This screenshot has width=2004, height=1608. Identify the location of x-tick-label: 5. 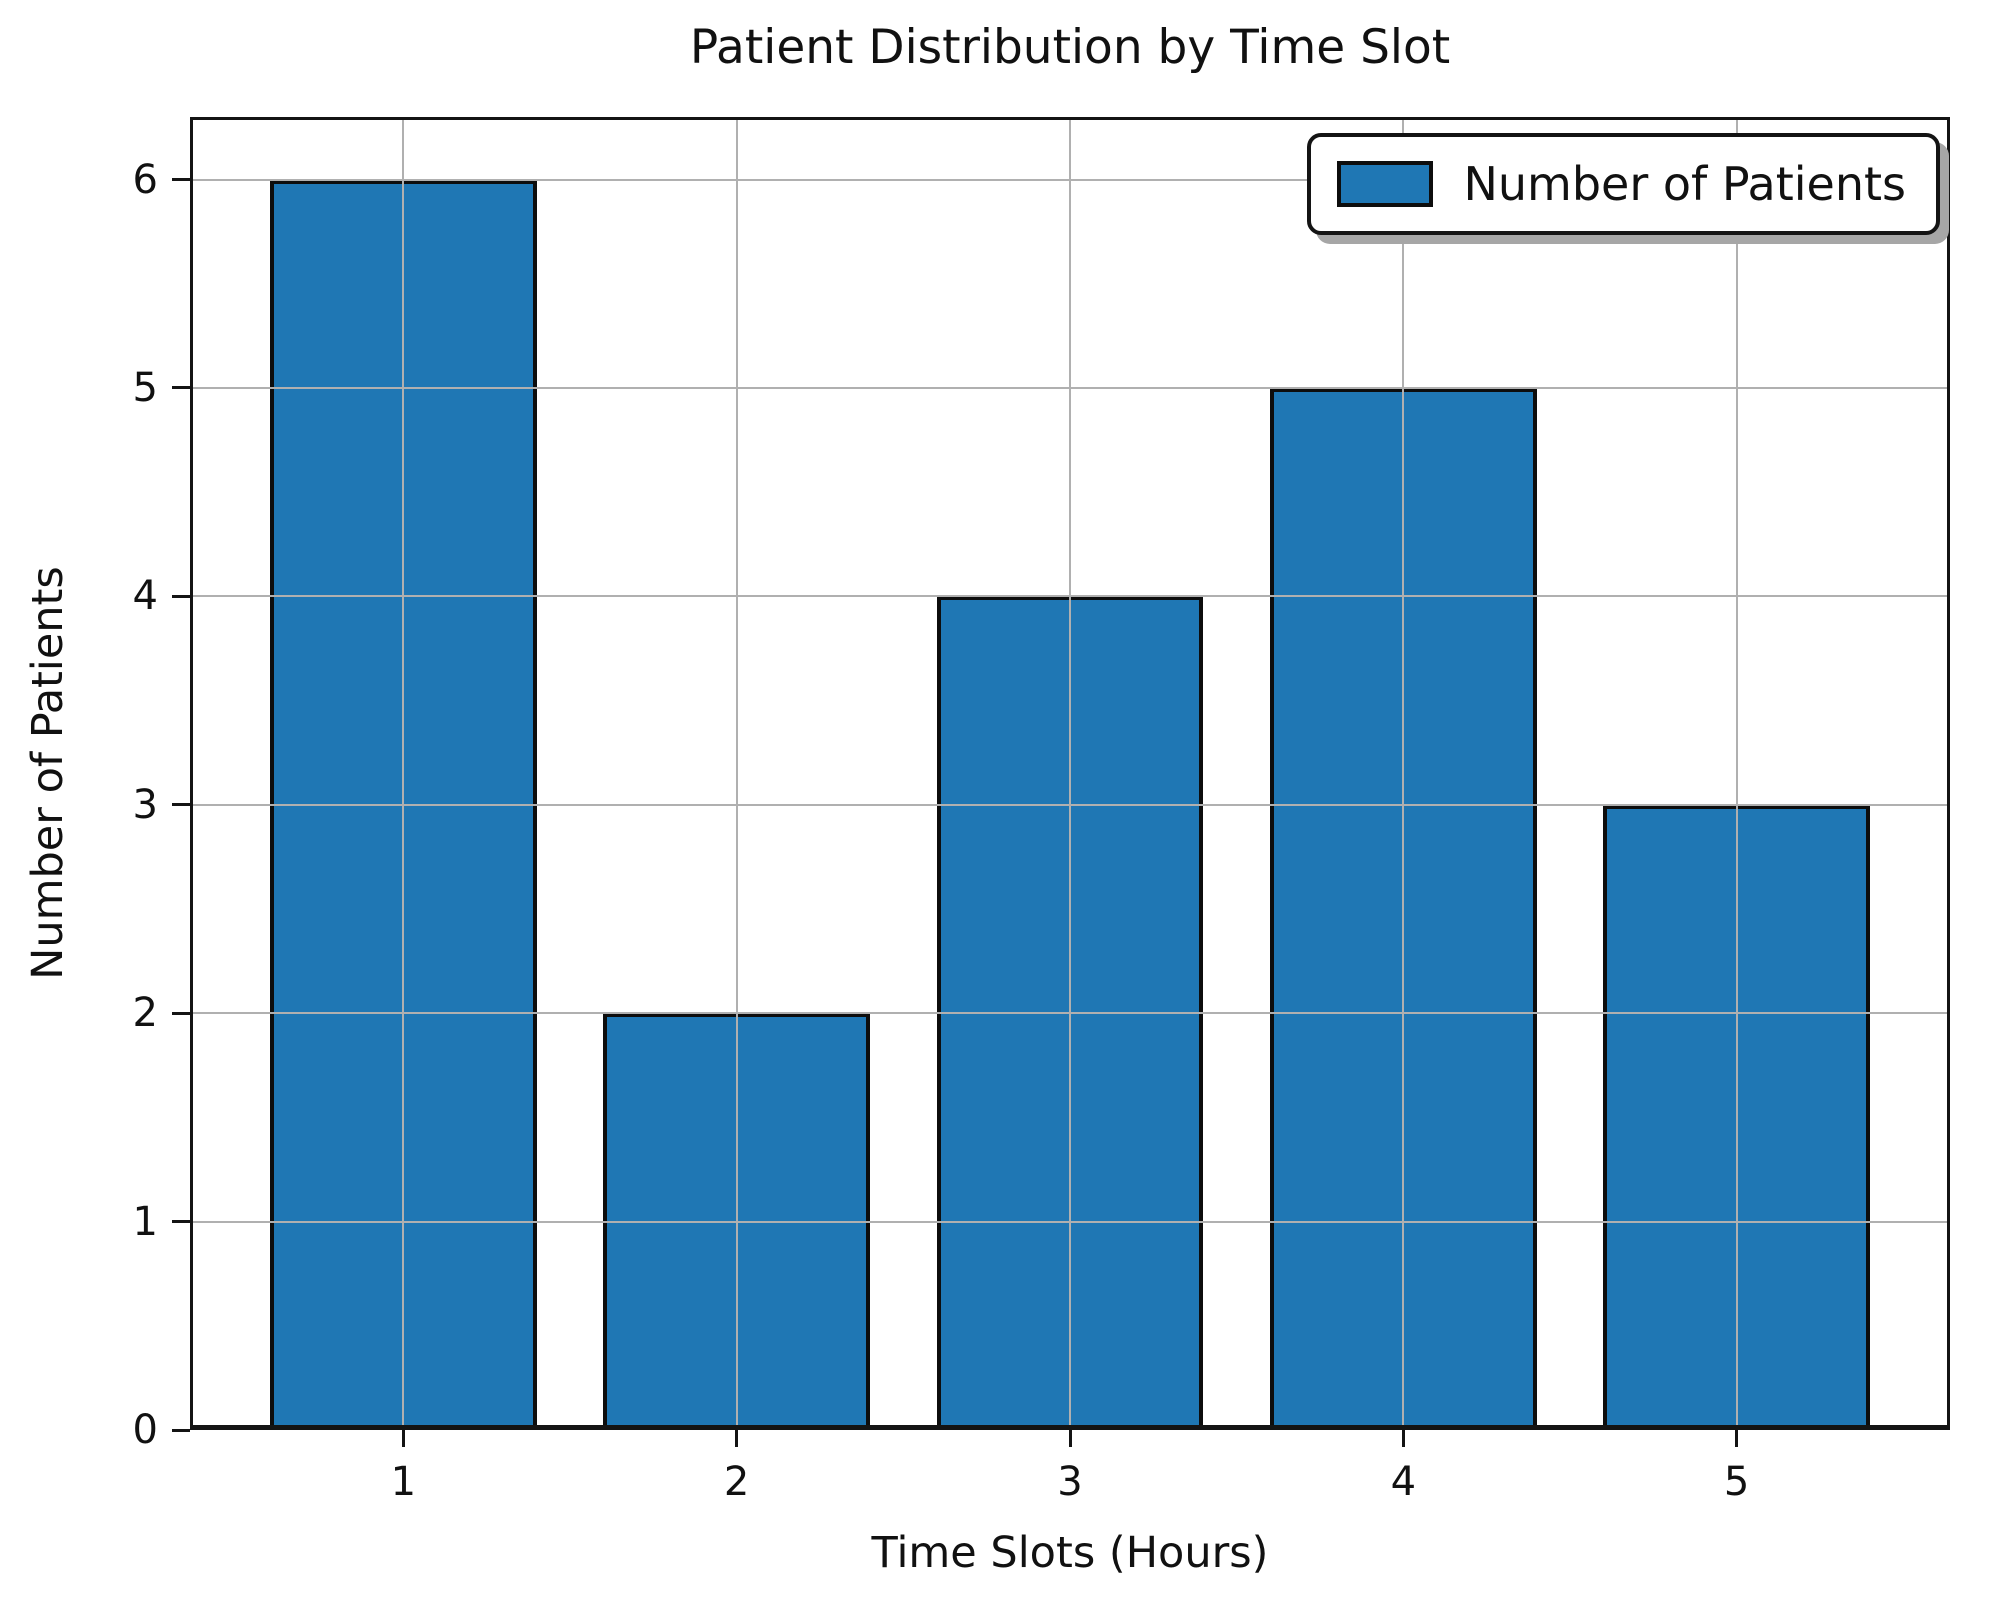
(1736, 1482).